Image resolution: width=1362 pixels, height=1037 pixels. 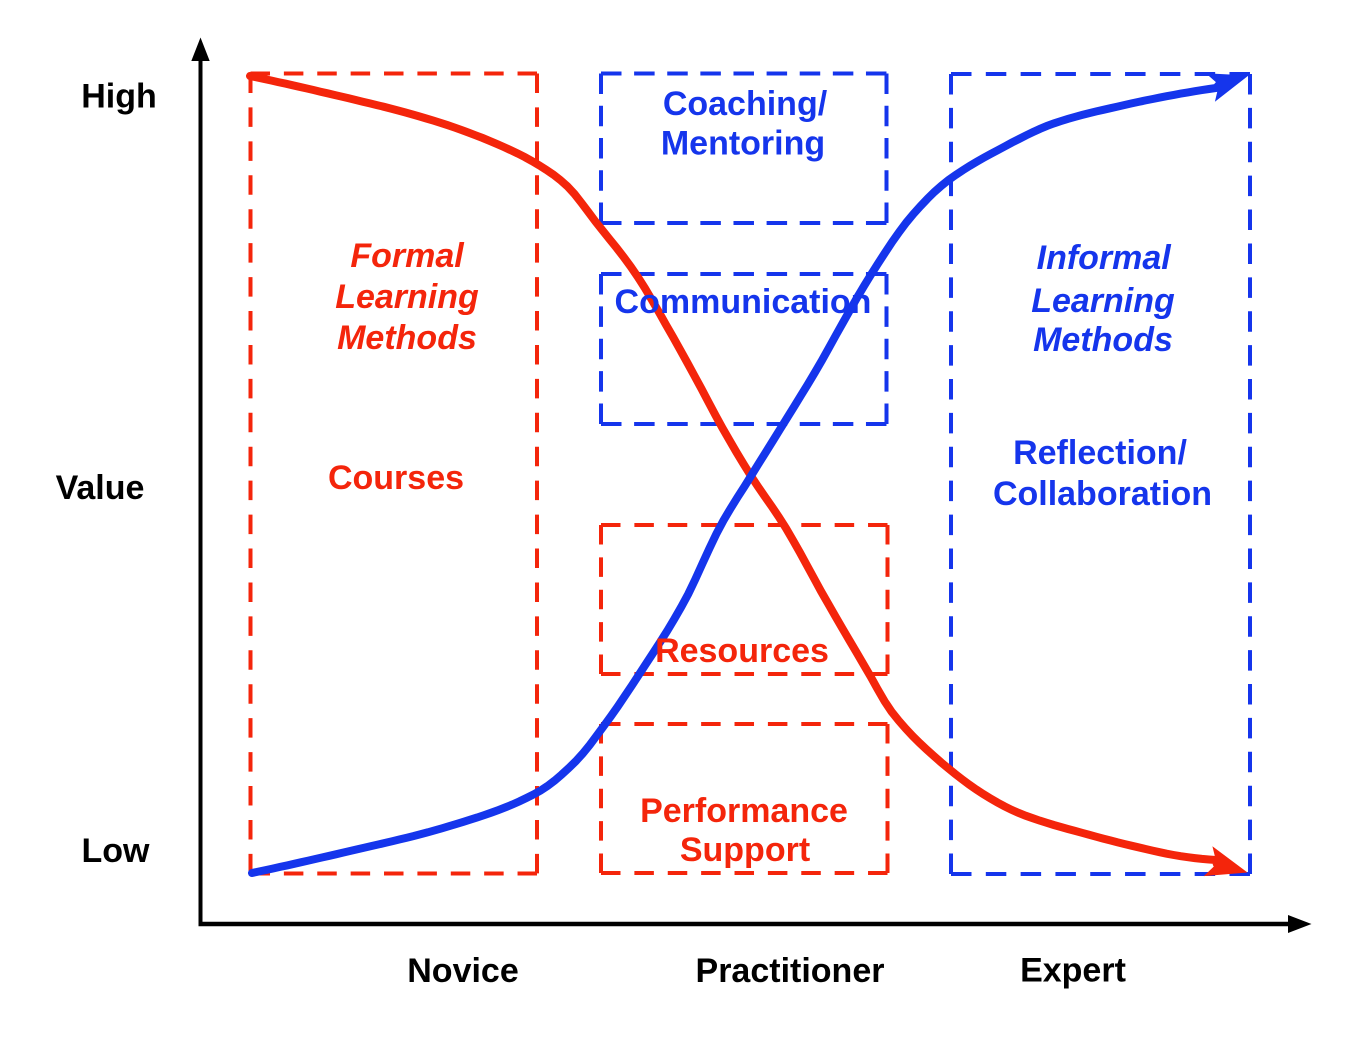 I want to click on svg-text: Communication, so click(x=743, y=302).